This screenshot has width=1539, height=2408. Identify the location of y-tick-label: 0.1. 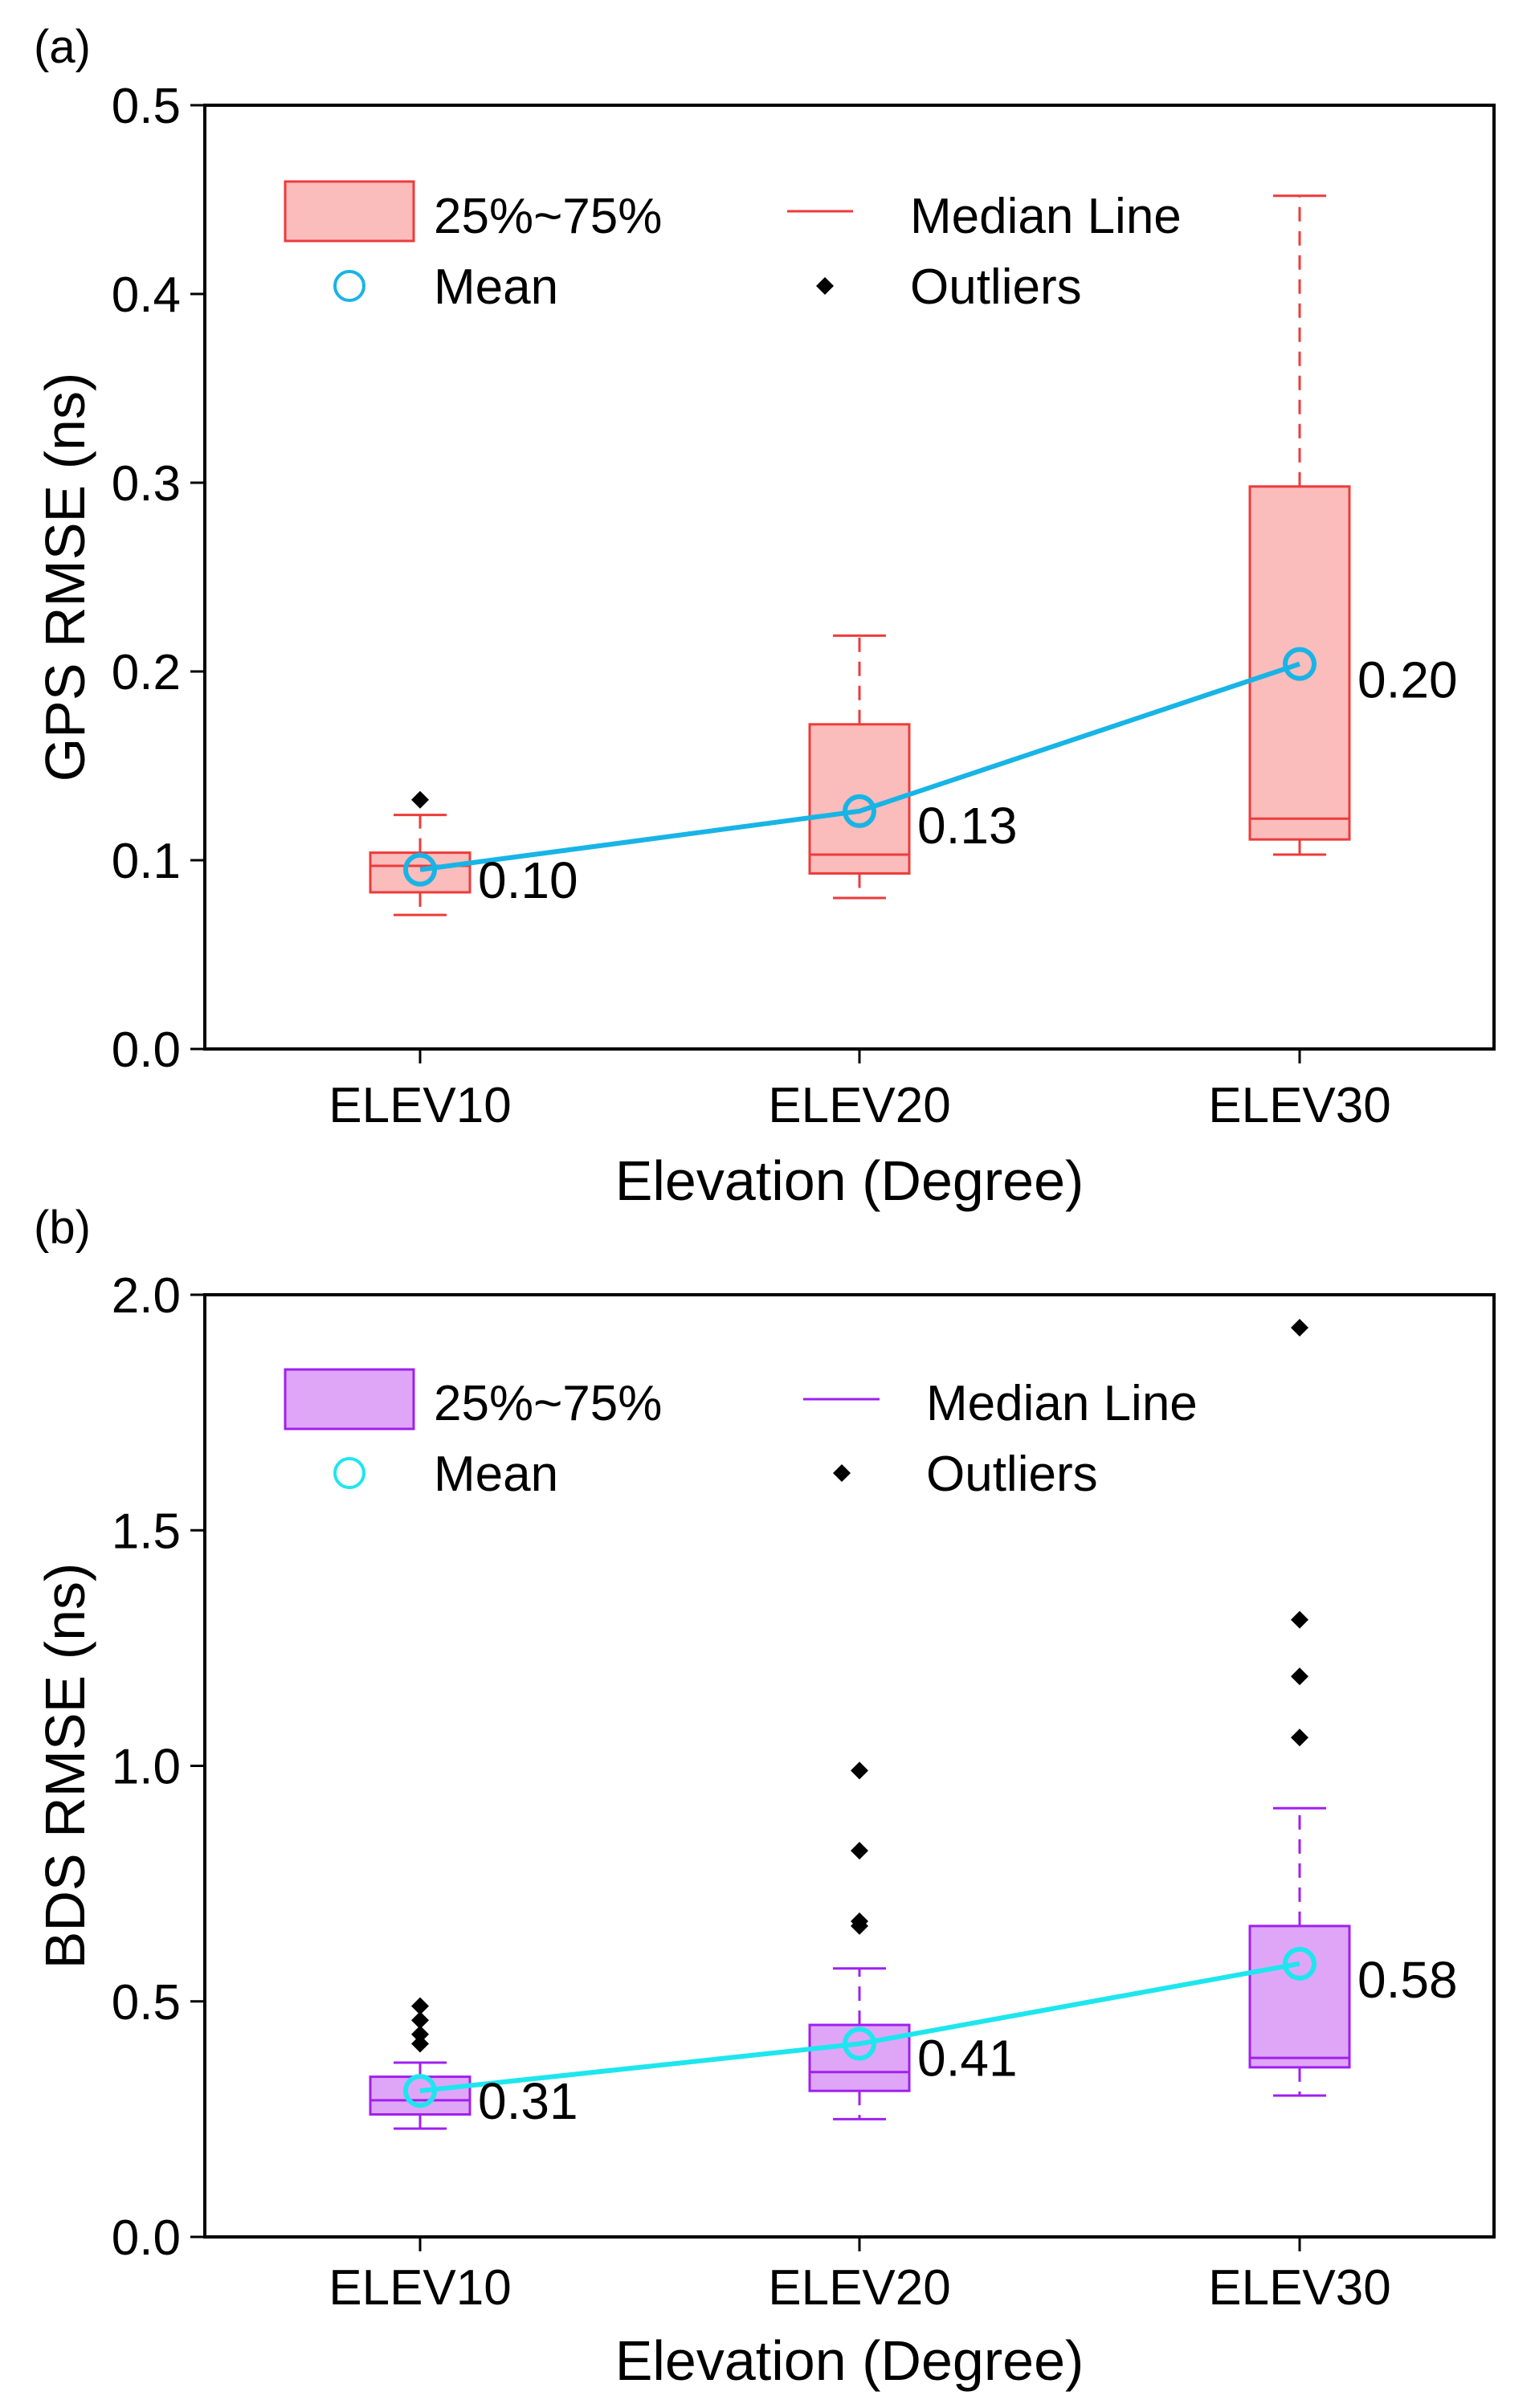
(146, 861).